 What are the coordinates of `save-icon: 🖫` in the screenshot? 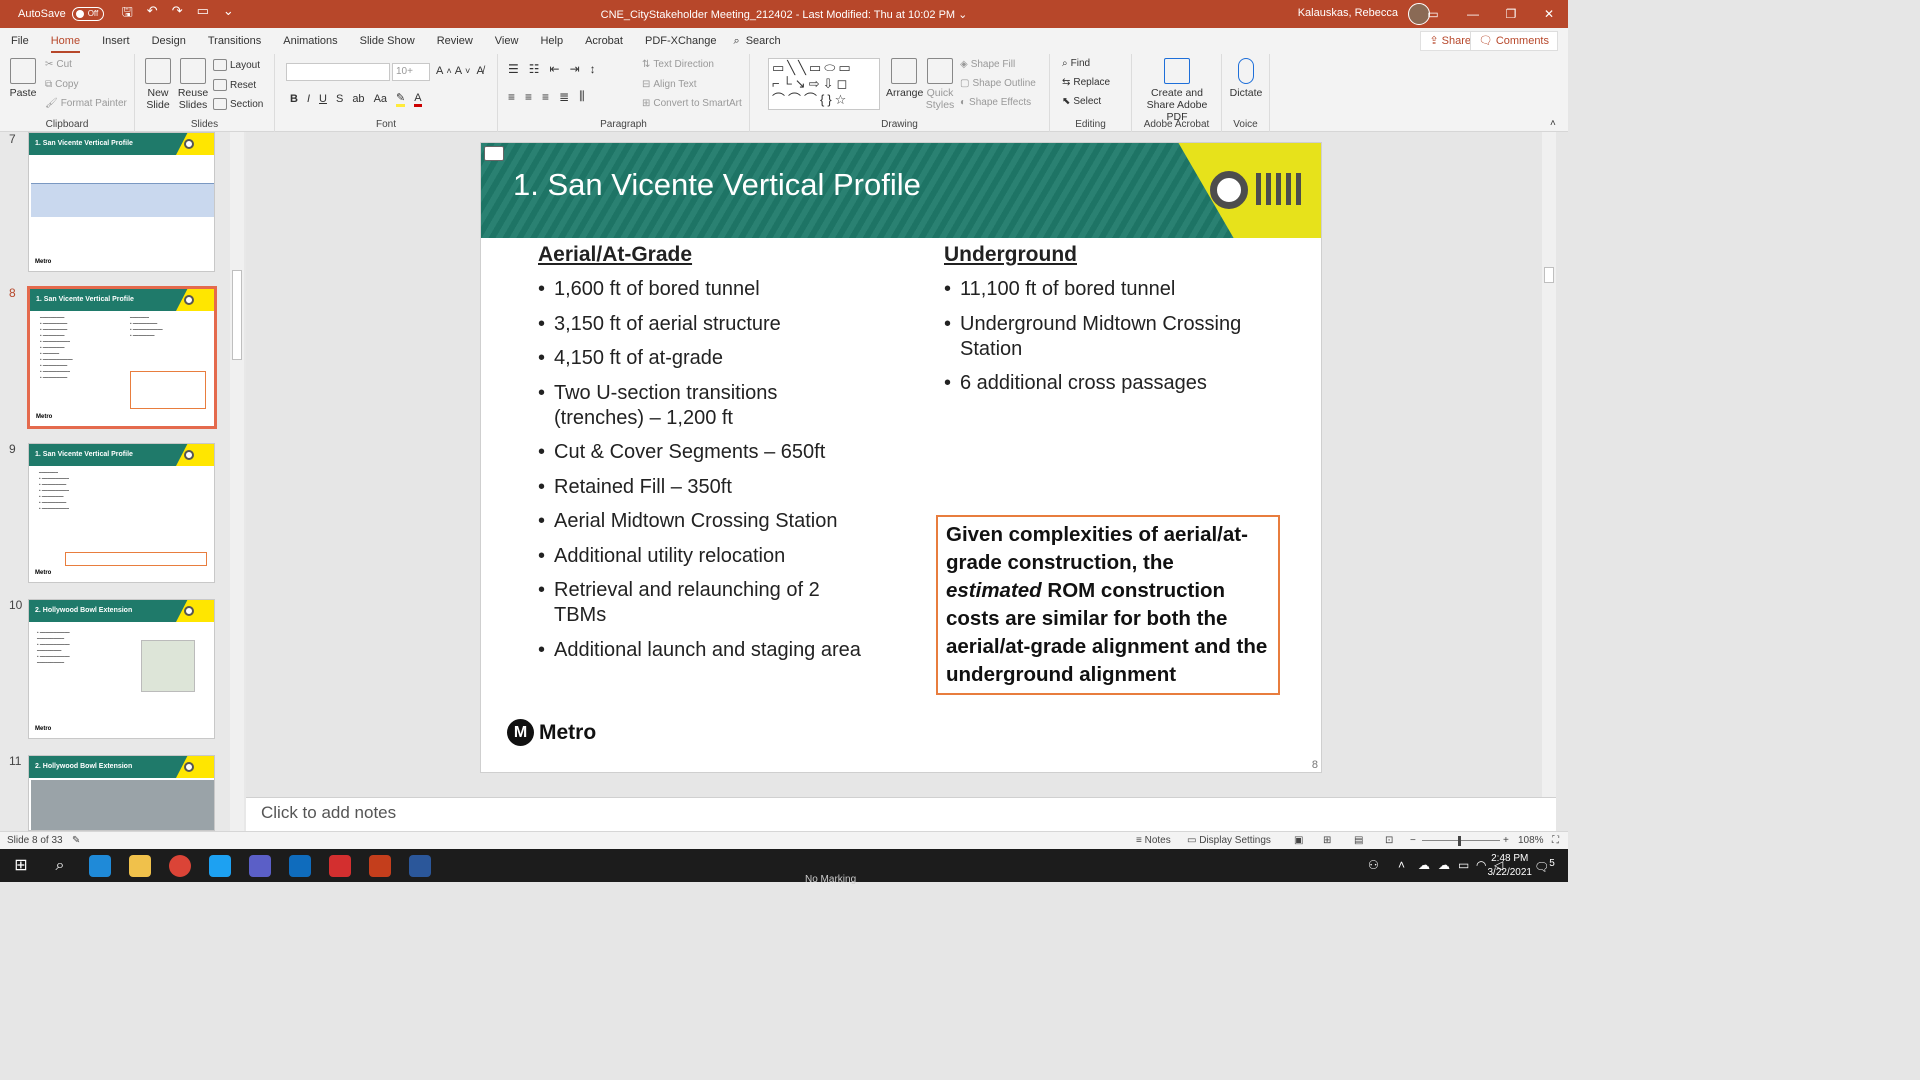 It's located at (127, 11).